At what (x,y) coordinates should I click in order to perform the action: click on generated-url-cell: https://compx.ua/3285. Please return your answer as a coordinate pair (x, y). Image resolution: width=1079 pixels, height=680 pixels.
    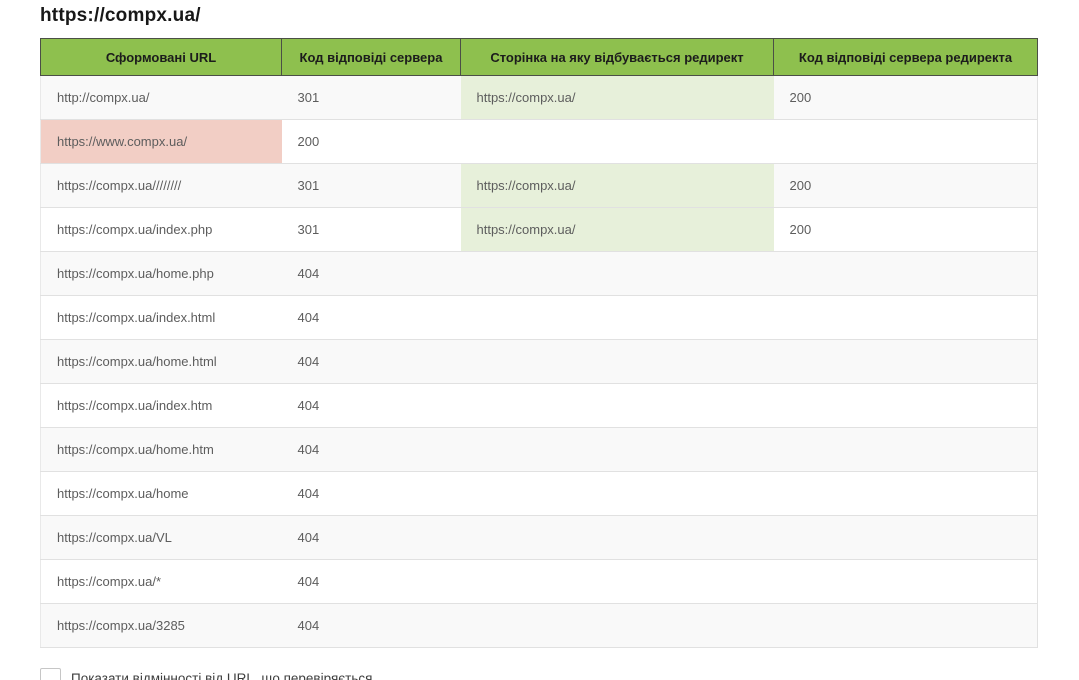
    Looking at the image, I should click on (161, 625).